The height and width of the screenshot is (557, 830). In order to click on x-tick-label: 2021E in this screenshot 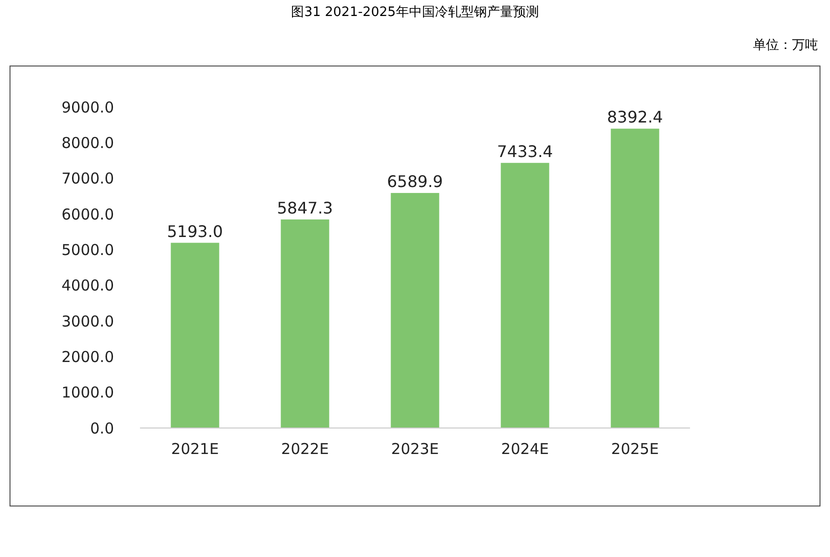, I will do `click(195, 449)`.